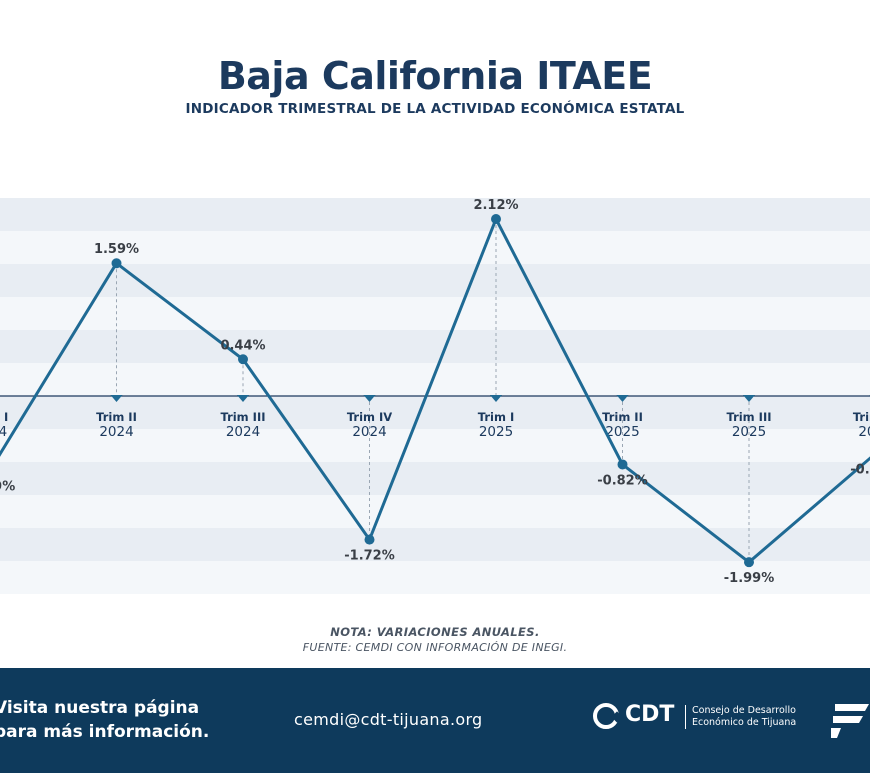  Describe the element at coordinates (606, 716) in the screenshot. I see `cdt-logo-icon` at that location.